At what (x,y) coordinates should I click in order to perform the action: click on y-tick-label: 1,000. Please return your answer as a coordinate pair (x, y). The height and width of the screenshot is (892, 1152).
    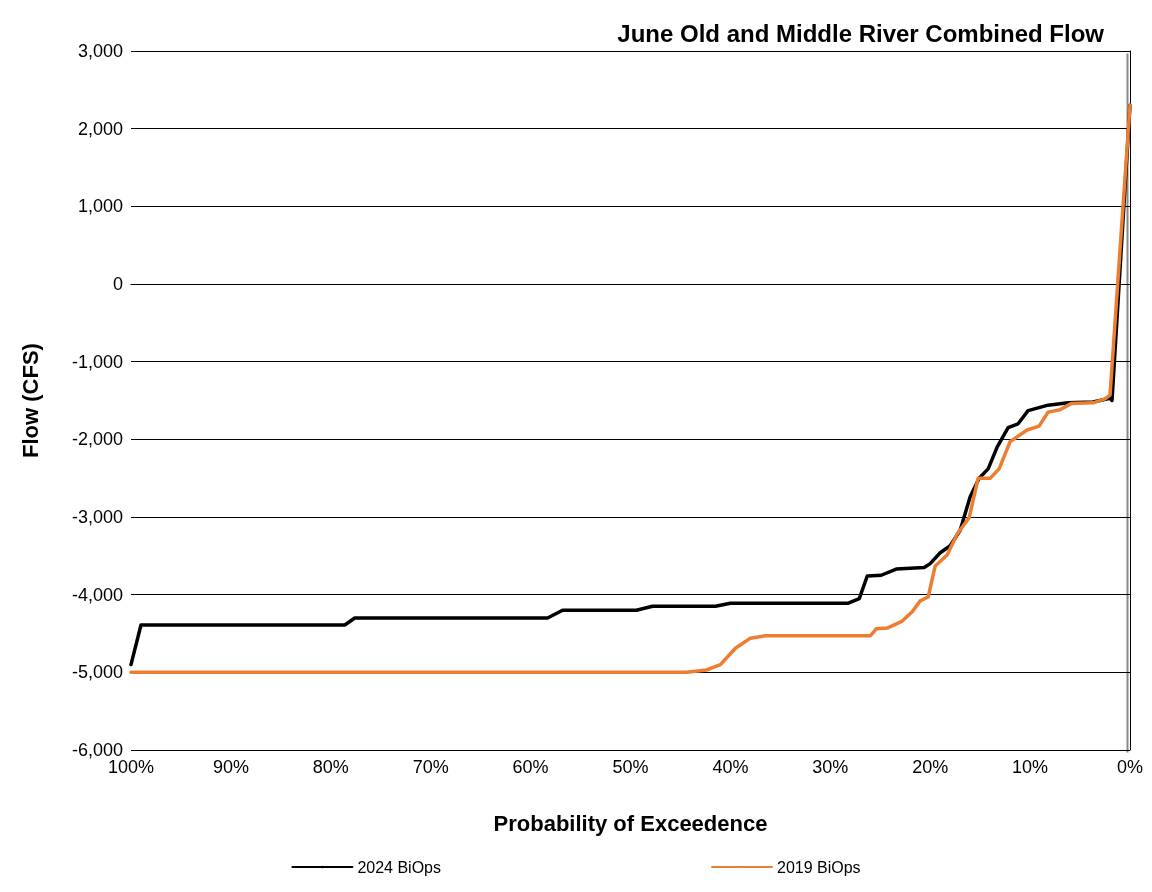
    Looking at the image, I should click on (100, 206).